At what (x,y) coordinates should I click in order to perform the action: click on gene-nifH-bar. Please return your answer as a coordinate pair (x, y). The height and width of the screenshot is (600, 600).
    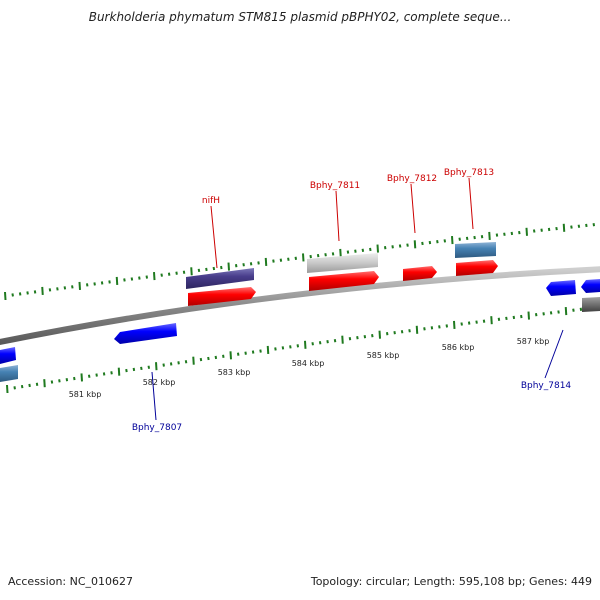
    Looking at the image, I should click on (220, 278).